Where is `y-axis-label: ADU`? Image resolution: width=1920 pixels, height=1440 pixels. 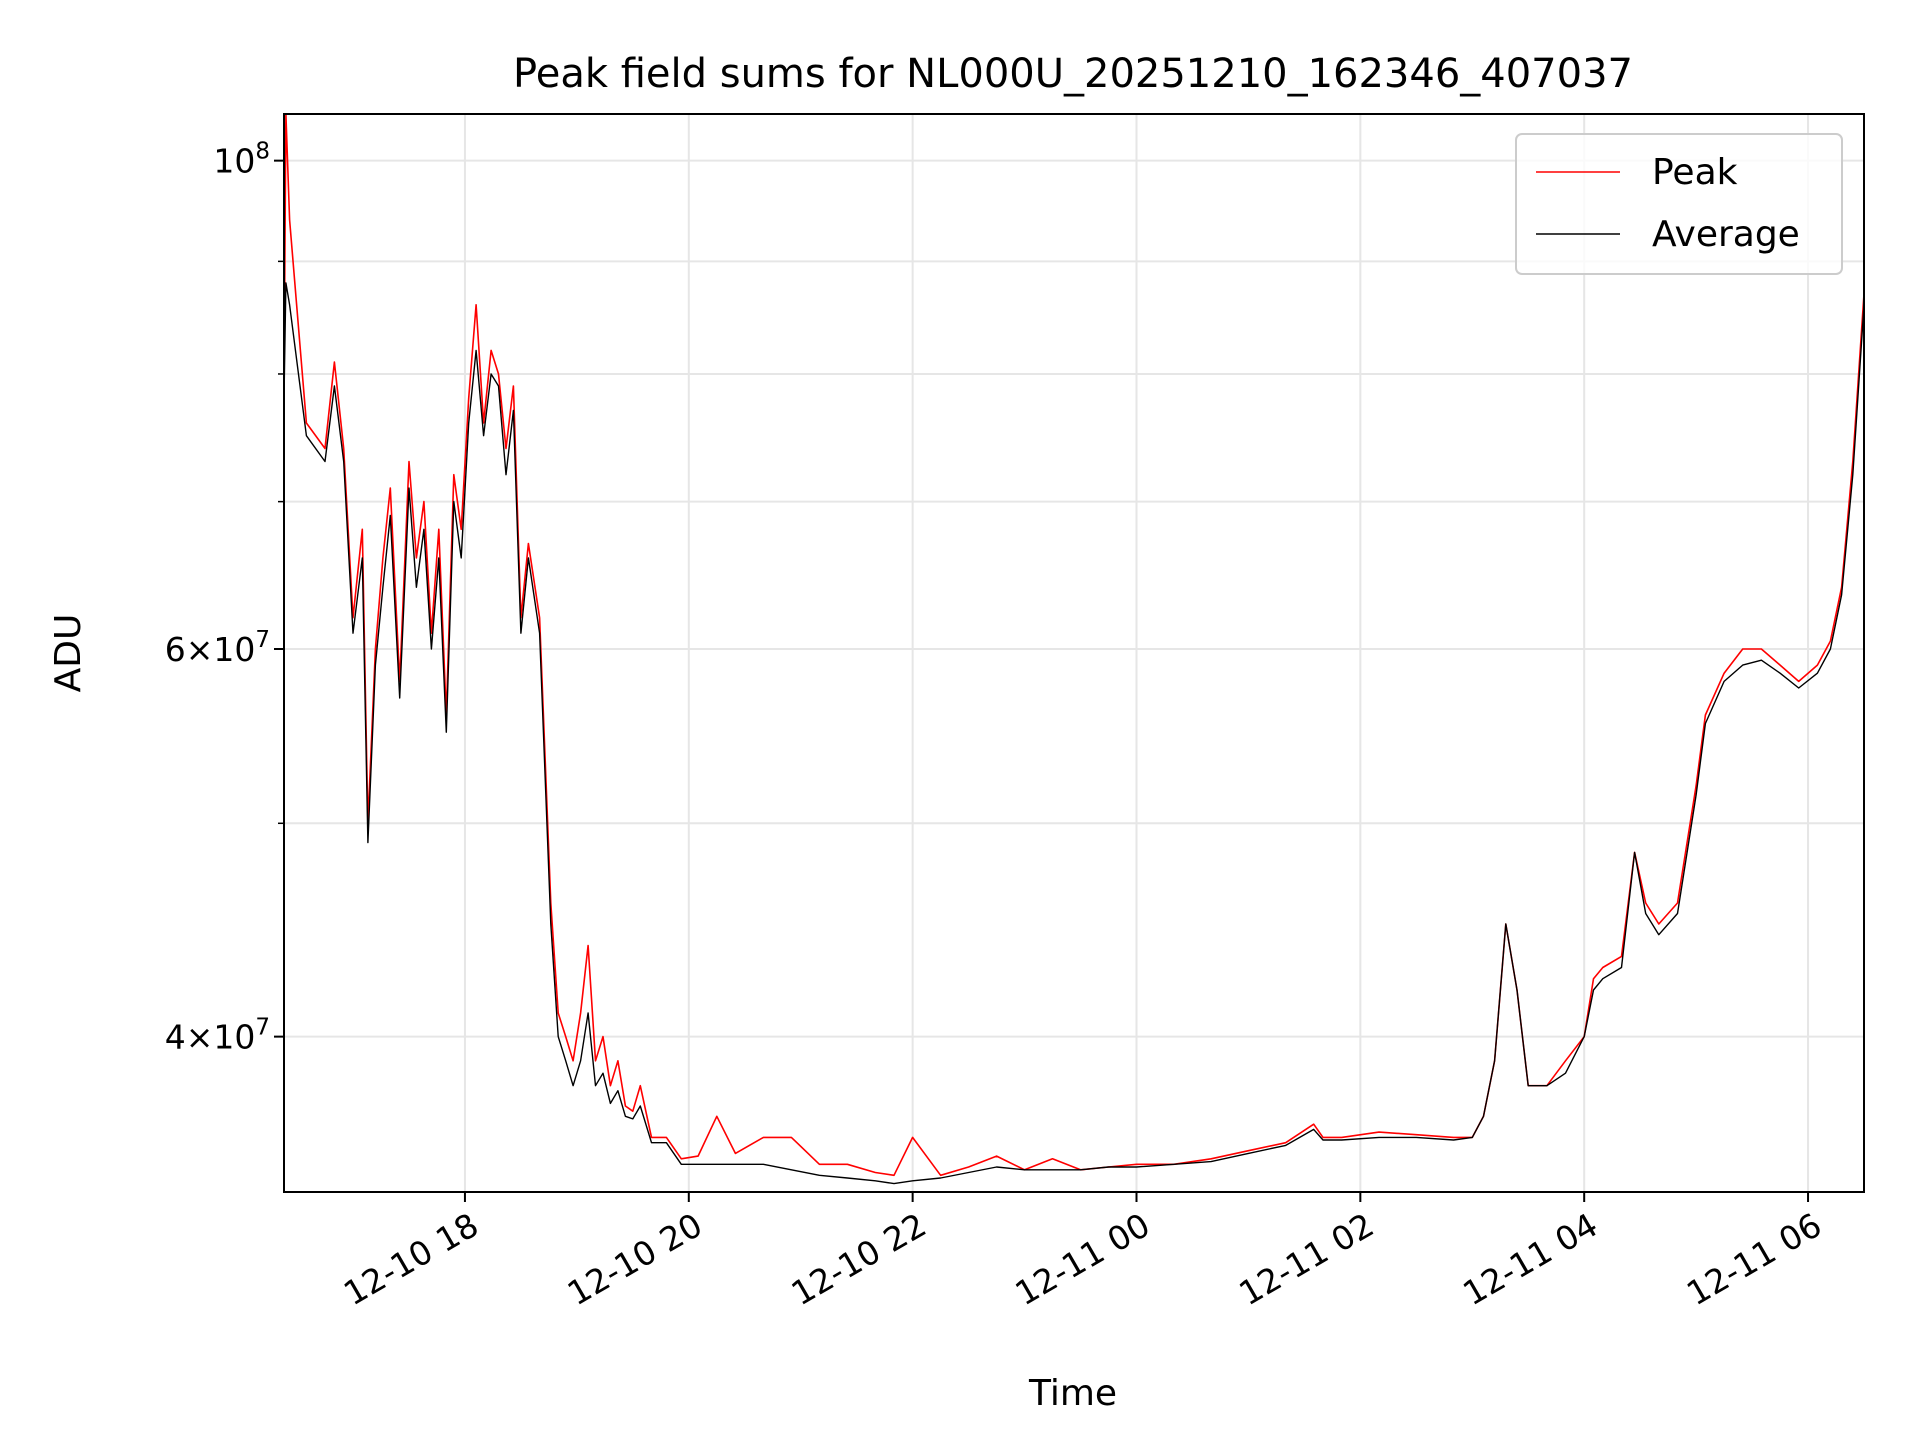 y-axis-label: ADU is located at coordinates (68, 653).